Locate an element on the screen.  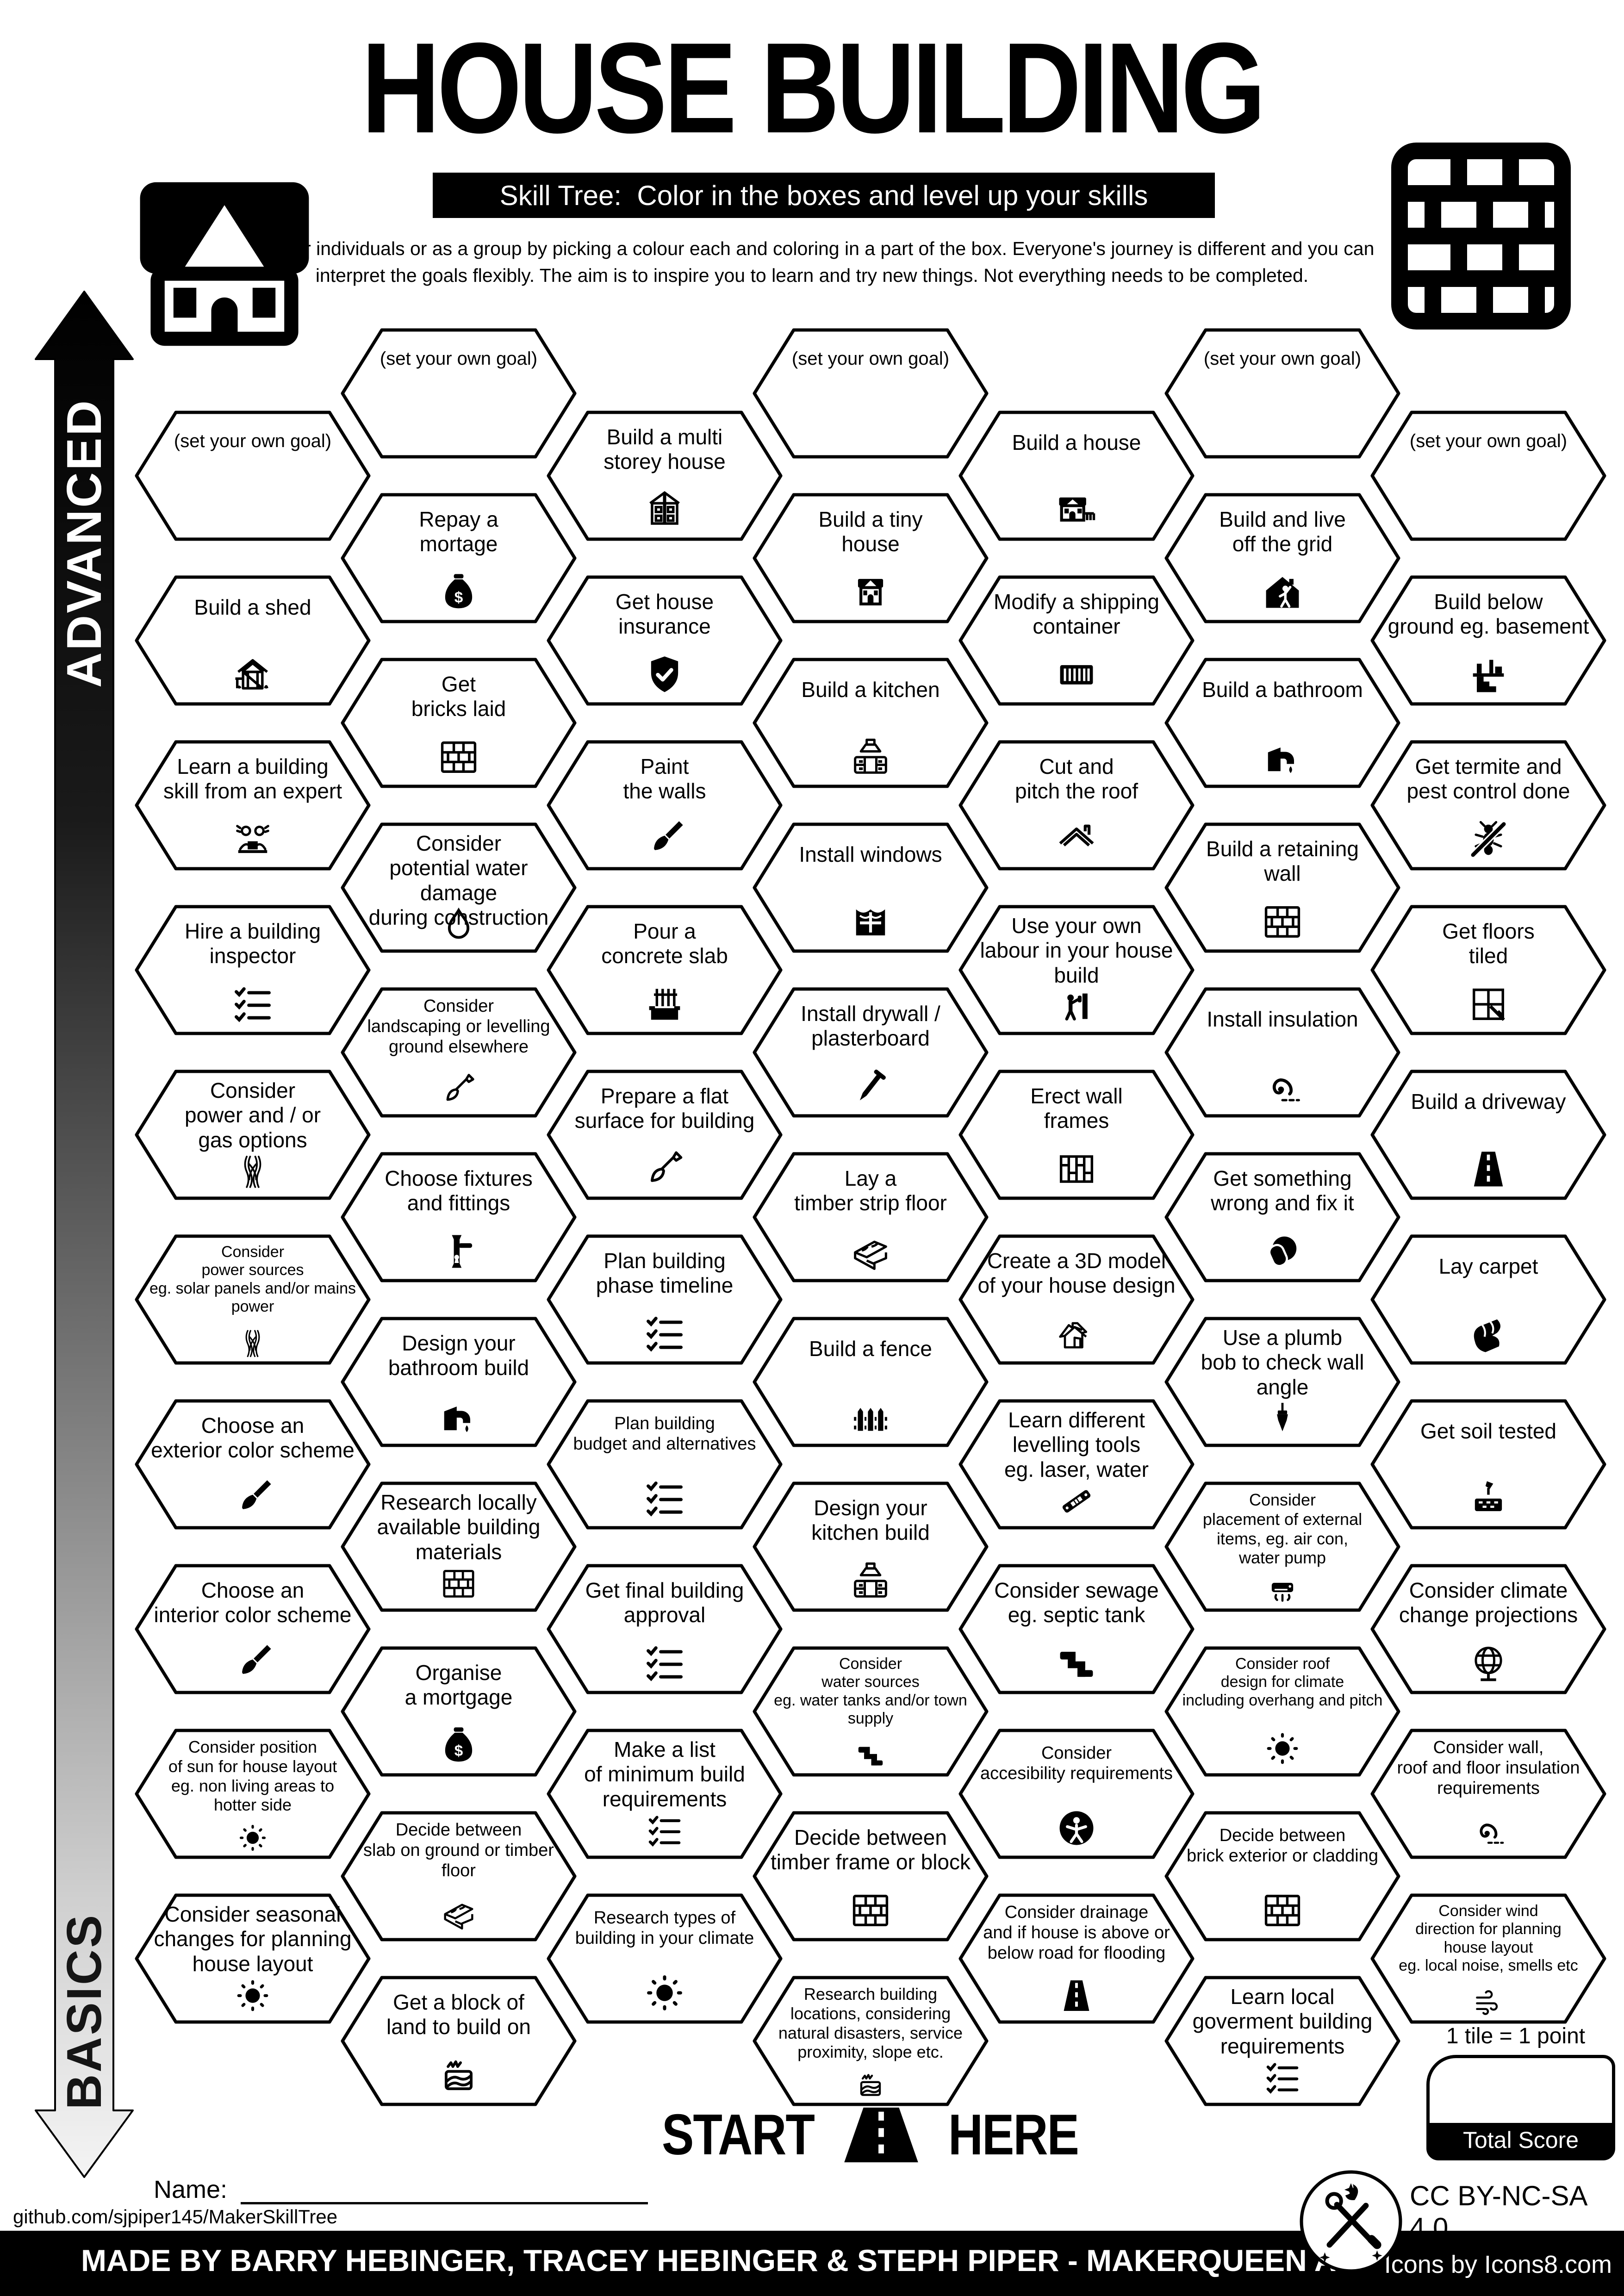
skill-tile: Build a tiny house is located at coordinates (870, 558).